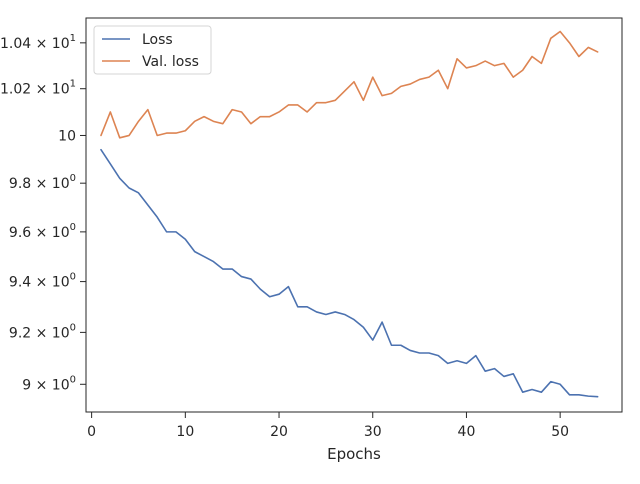 This screenshot has height=484, width=640. What do you see at coordinates (26, 385) in the screenshot?
I see `y-tick-base: 9` at bounding box center [26, 385].